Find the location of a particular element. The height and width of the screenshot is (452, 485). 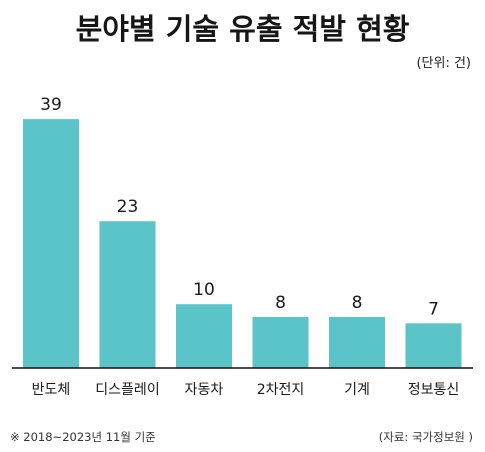

category-label-6: 정보통신 is located at coordinates (434, 390).